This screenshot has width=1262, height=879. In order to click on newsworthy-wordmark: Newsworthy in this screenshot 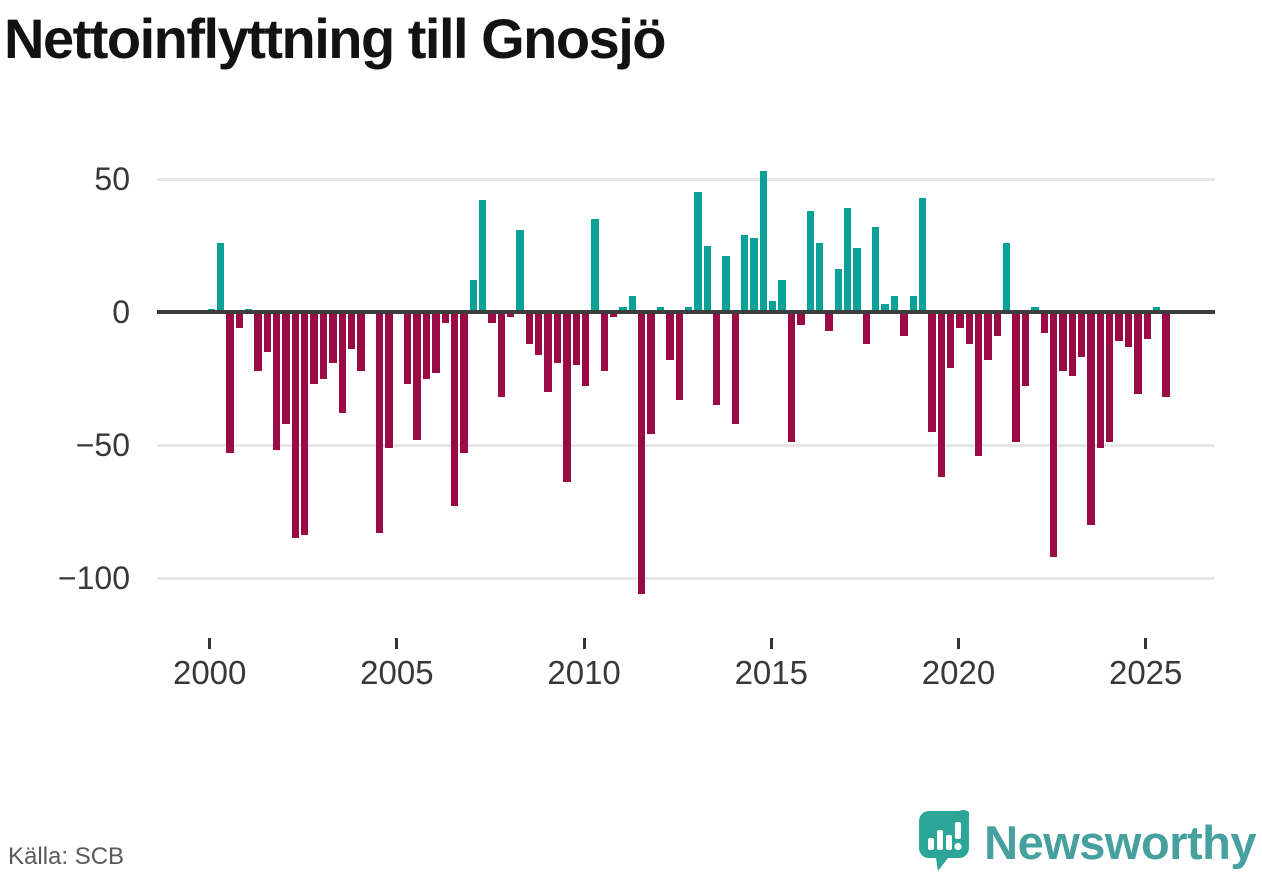, I will do `click(1120, 842)`.